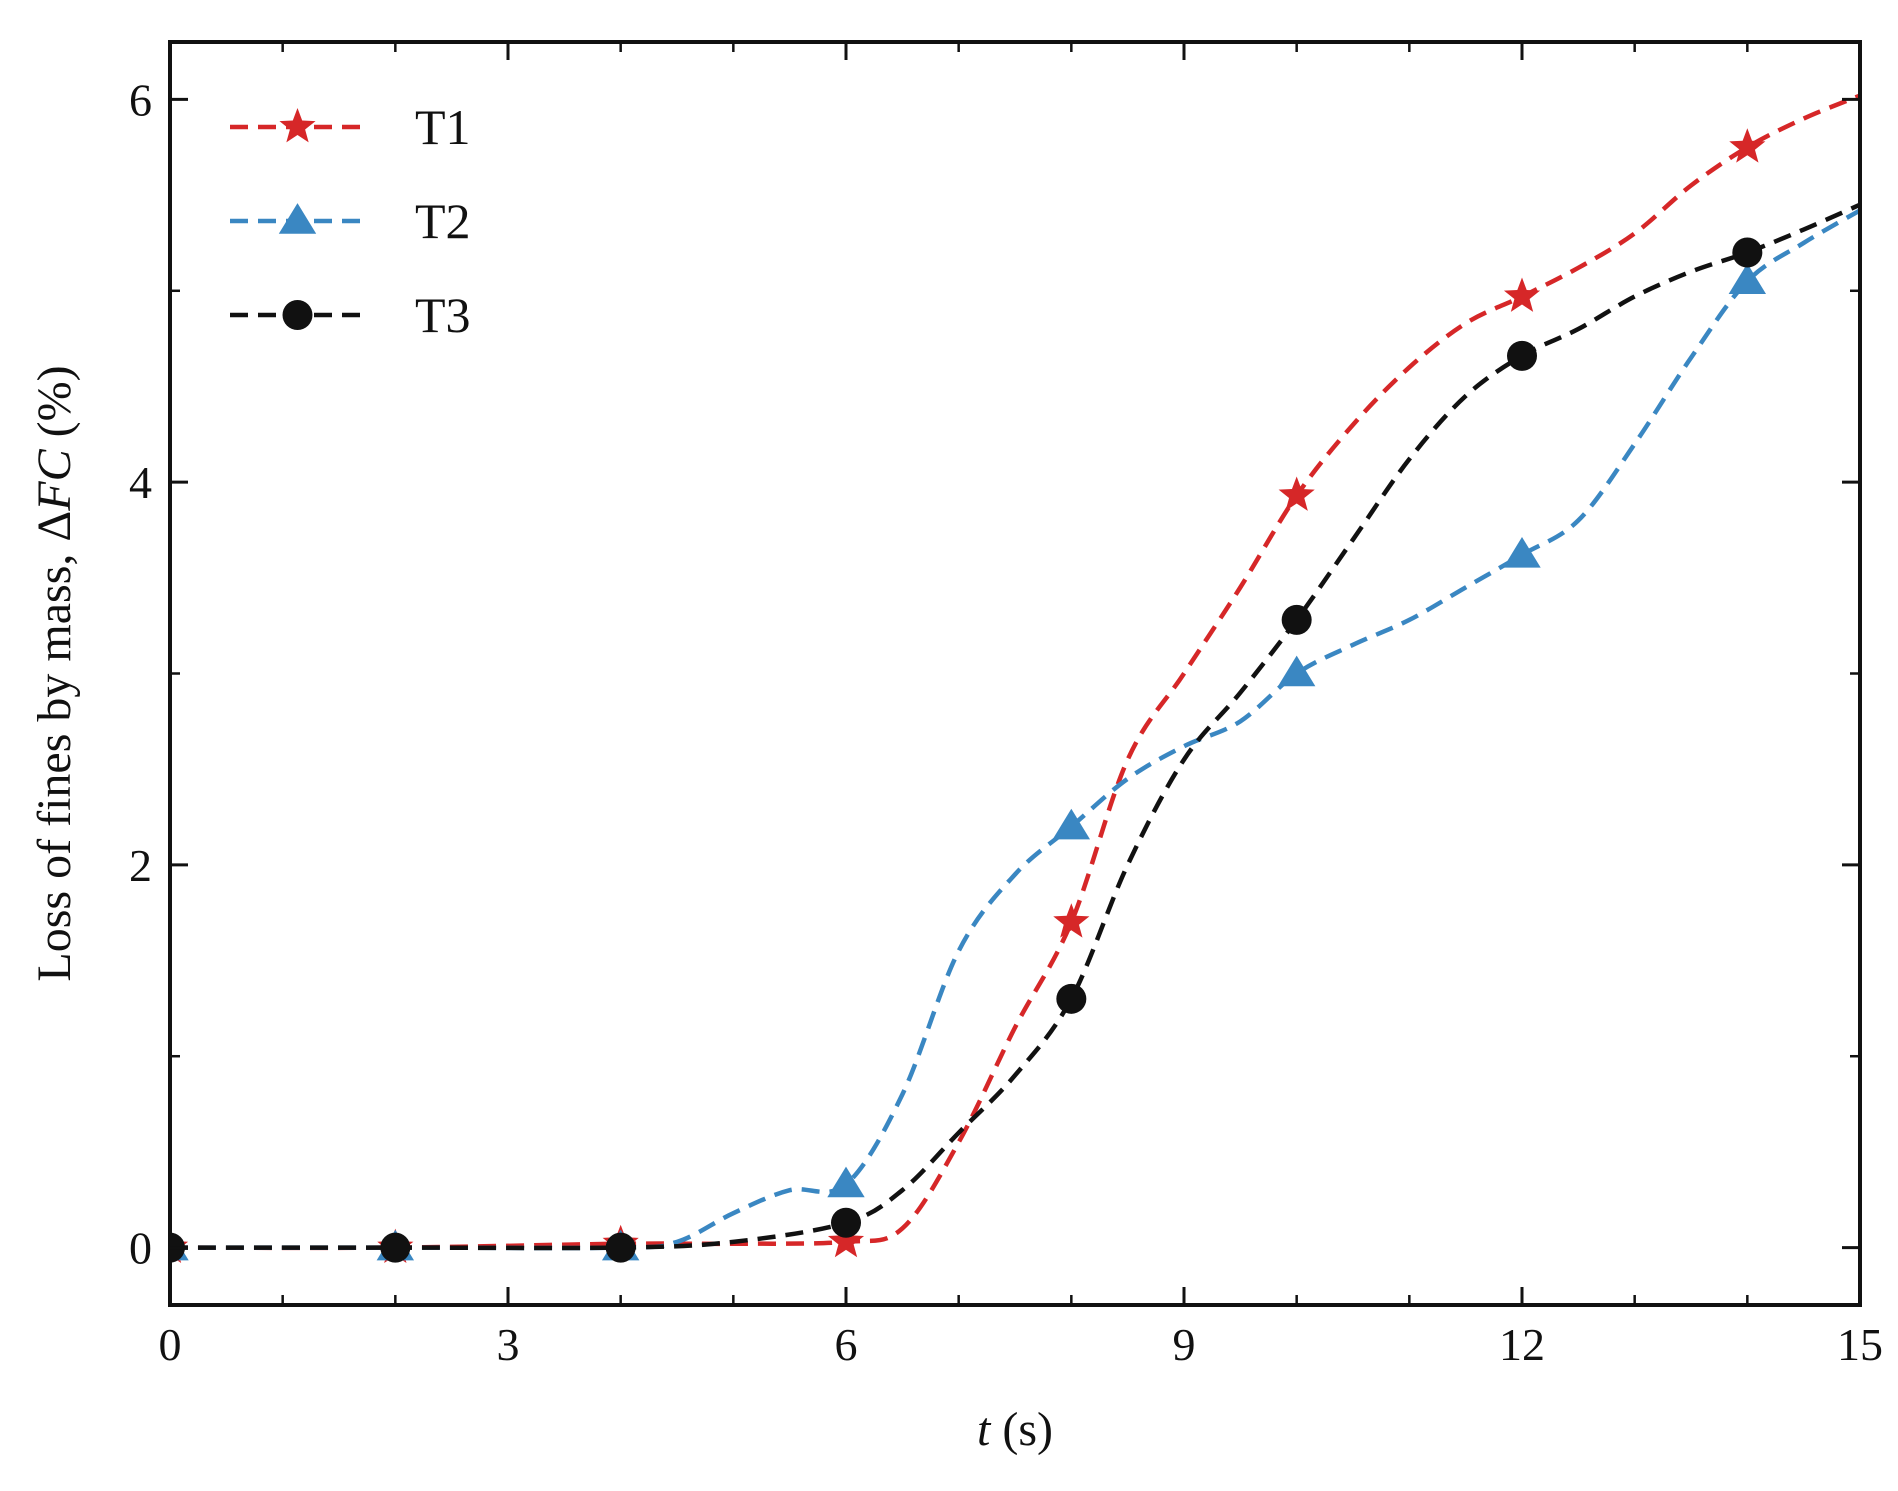  What do you see at coordinates (1184, 1344) in the screenshot?
I see `x-tick-label-3: 9` at bounding box center [1184, 1344].